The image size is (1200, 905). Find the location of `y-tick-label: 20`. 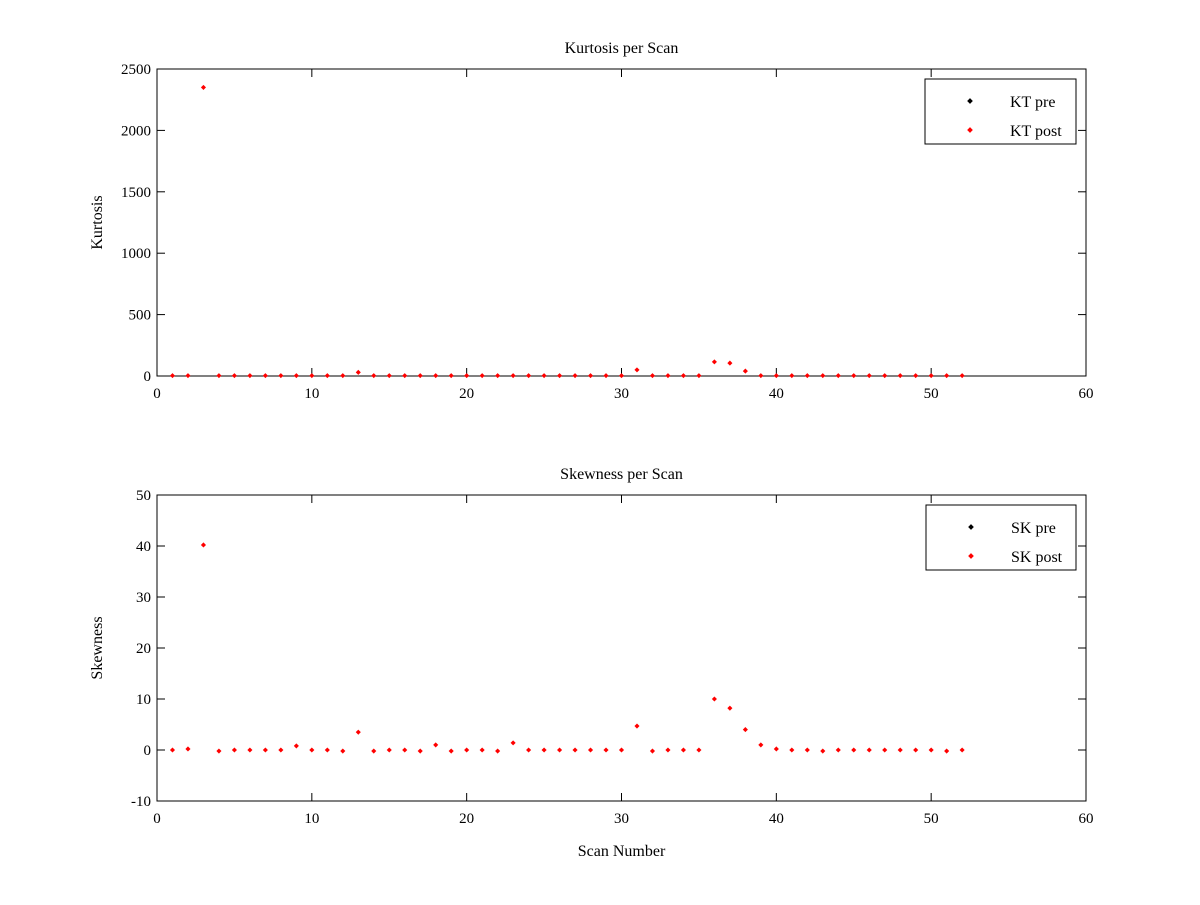

y-tick-label: 20 is located at coordinates (143, 649).